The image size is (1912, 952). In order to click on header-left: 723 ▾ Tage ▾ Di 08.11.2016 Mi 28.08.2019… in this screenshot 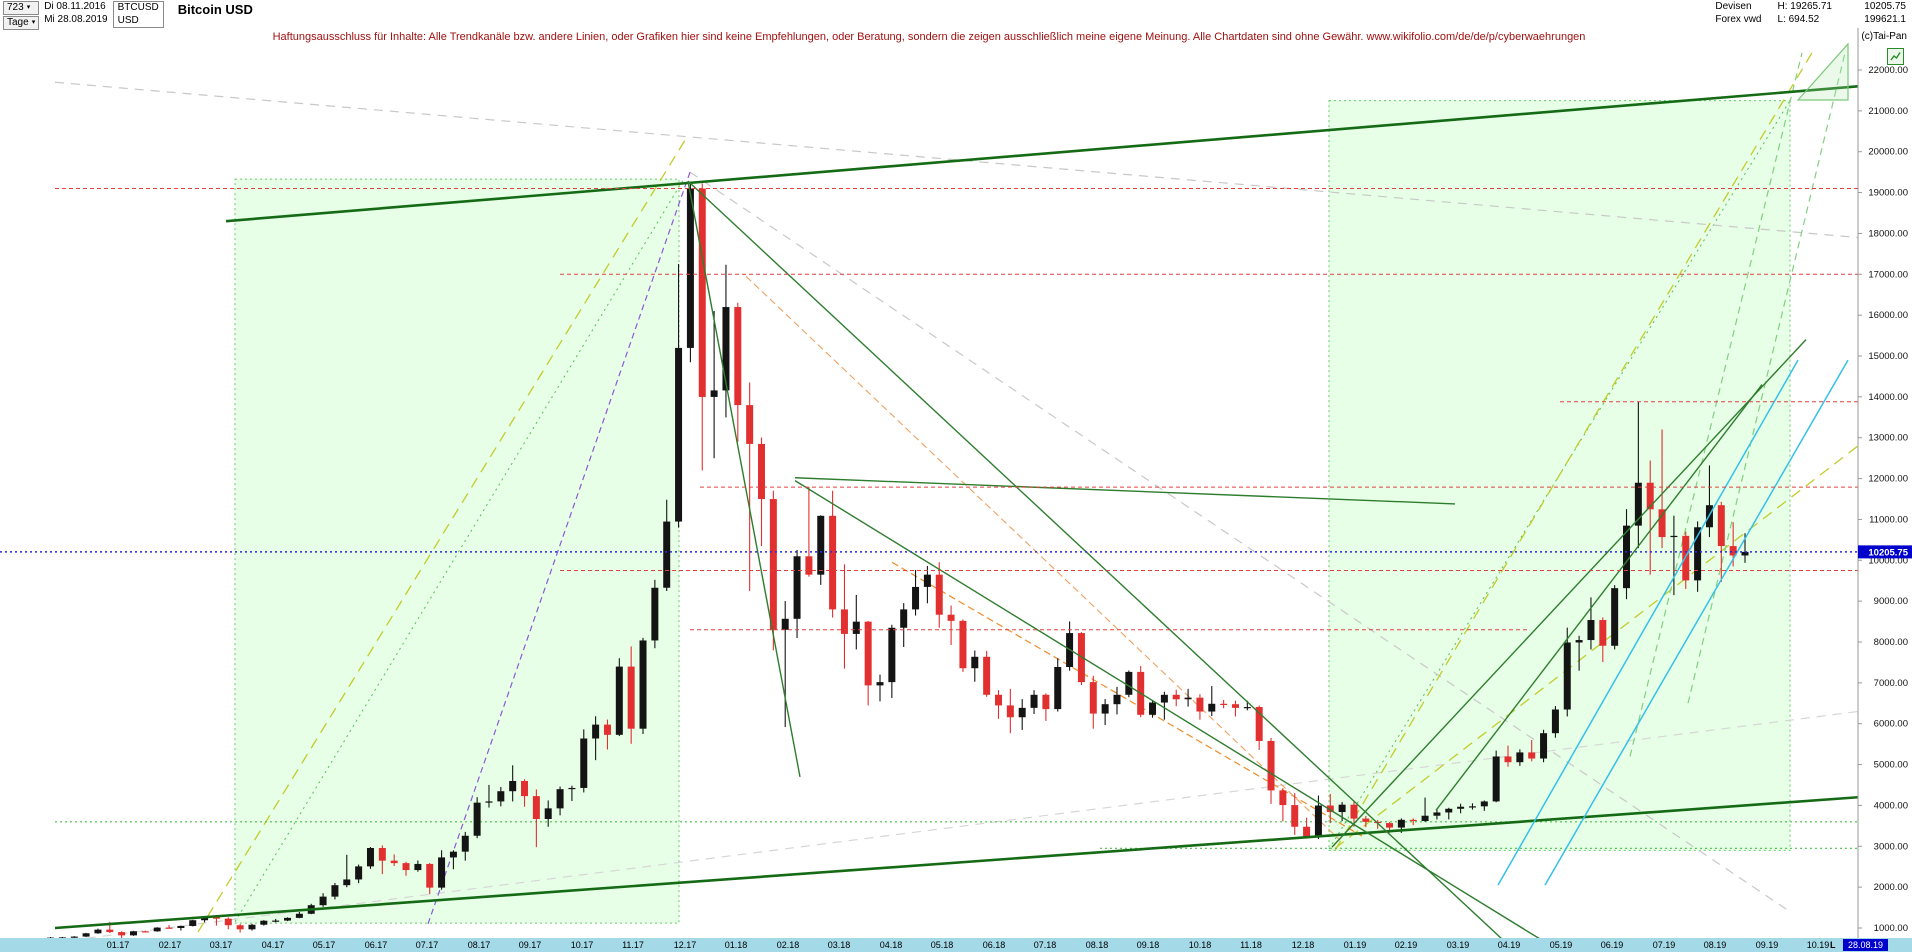, I will do `click(126, 15)`.